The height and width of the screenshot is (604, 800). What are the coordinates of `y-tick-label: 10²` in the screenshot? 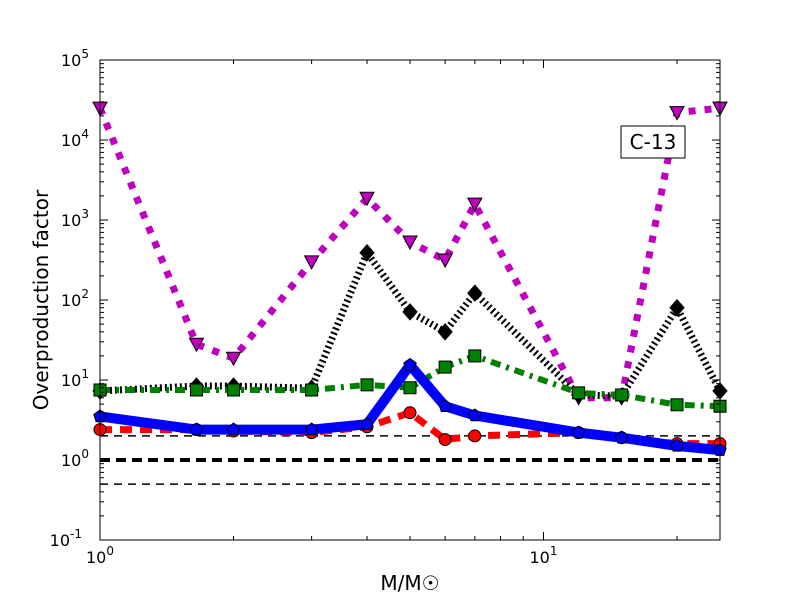 It's located at (75, 298).